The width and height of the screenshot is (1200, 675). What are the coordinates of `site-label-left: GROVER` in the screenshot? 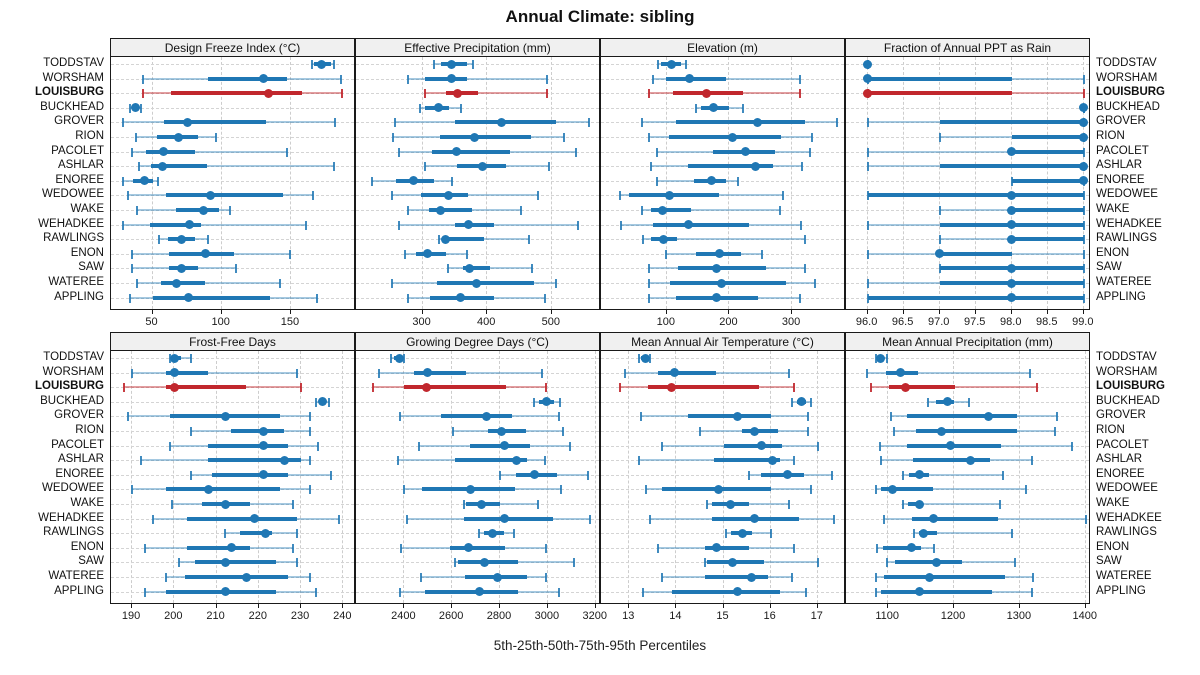 It's located at (79, 121).